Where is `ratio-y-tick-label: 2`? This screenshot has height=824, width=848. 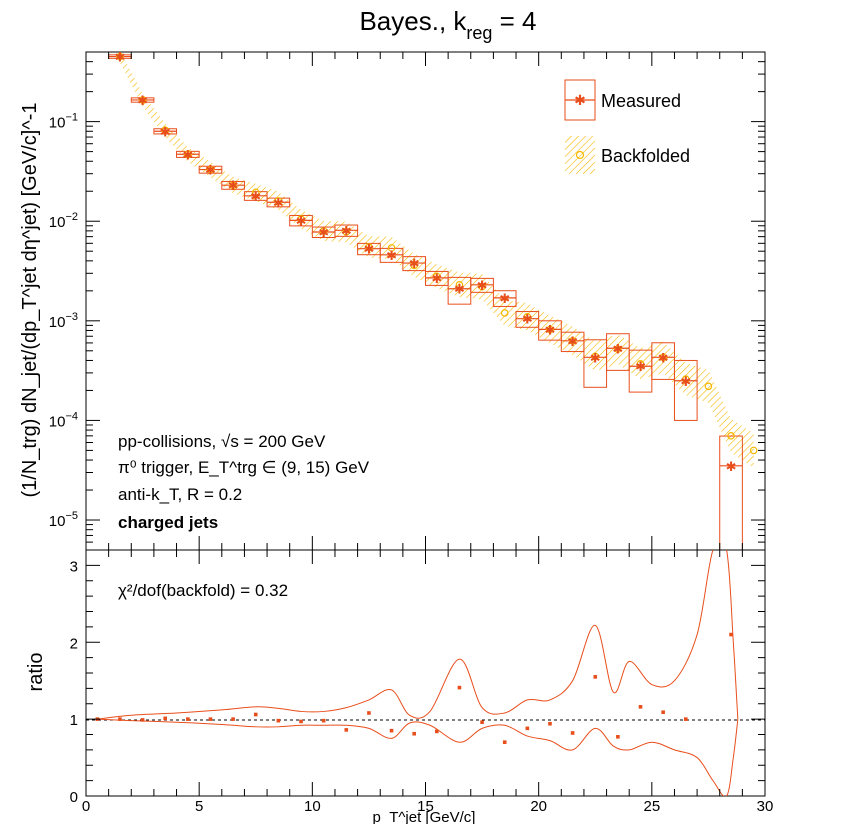 ratio-y-tick-label: 2 is located at coordinates (74, 643).